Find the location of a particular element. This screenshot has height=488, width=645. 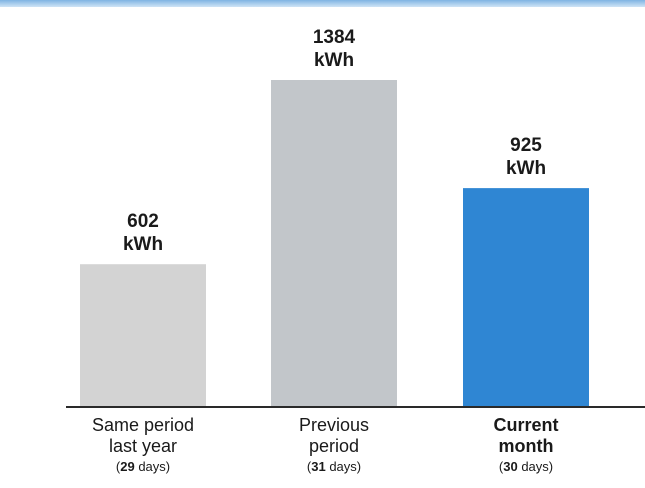

data-label-value: 925 is located at coordinates (526, 145).